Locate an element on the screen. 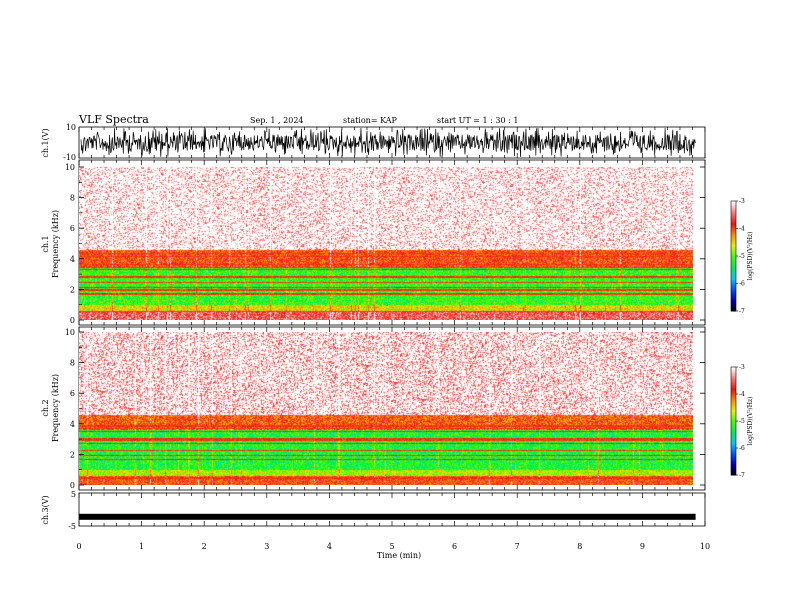  ch1-spec-ylabel-line1: ch.1 is located at coordinates (45, 243).